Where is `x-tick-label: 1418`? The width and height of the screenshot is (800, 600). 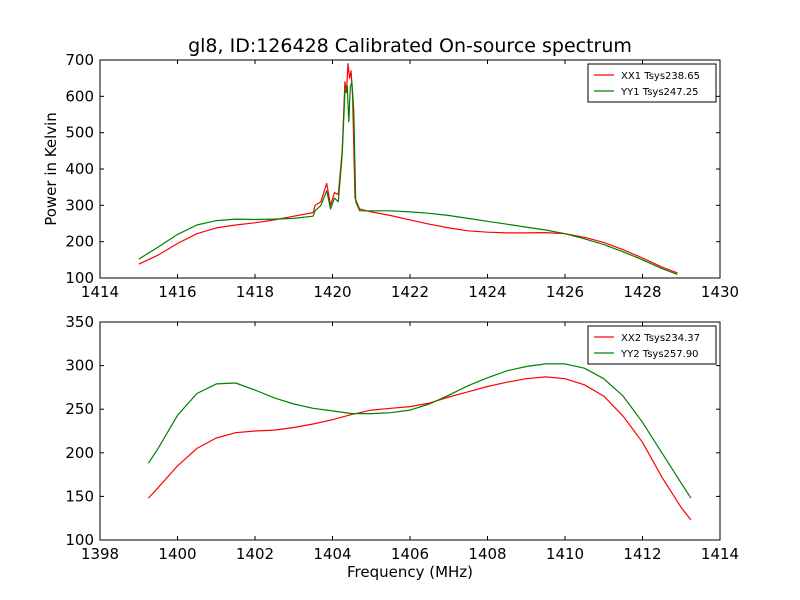 x-tick-label: 1418 is located at coordinates (255, 292).